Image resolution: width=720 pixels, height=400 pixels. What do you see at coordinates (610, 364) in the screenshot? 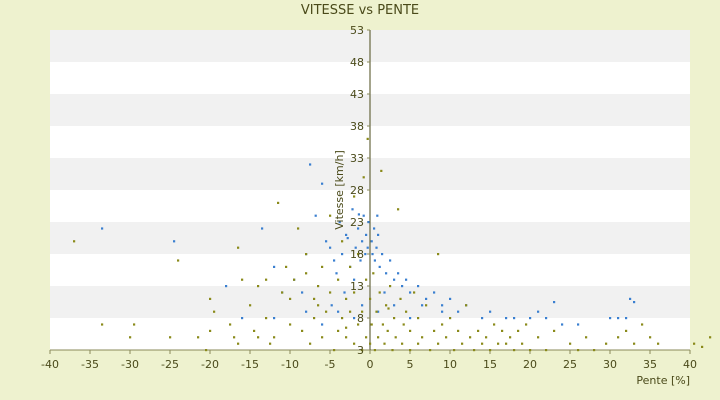
I see `x-tick-label: 30` at bounding box center [610, 364].